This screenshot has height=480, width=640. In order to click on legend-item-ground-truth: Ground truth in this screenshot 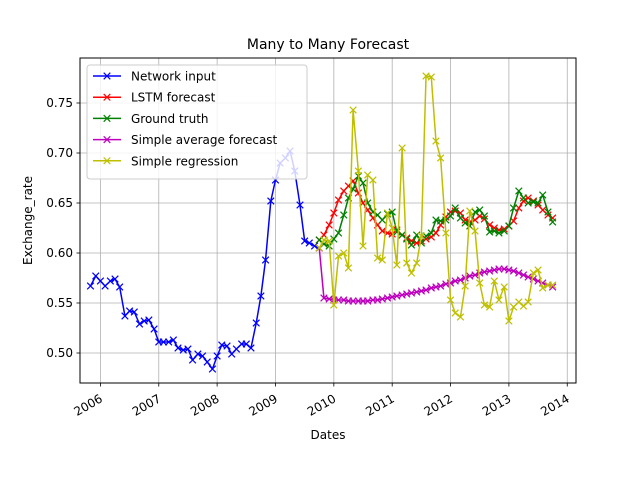, I will do `click(151, 119)`.